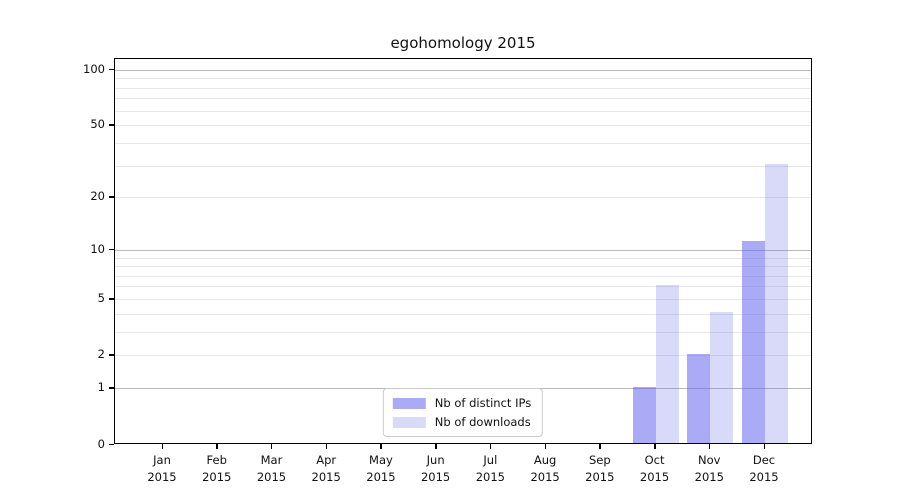 The image size is (900, 500). What do you see at coordinates (764, 468) in the screenshot?
I see `x-tick-label: Dec 2015` at bounding box center [764, 468].